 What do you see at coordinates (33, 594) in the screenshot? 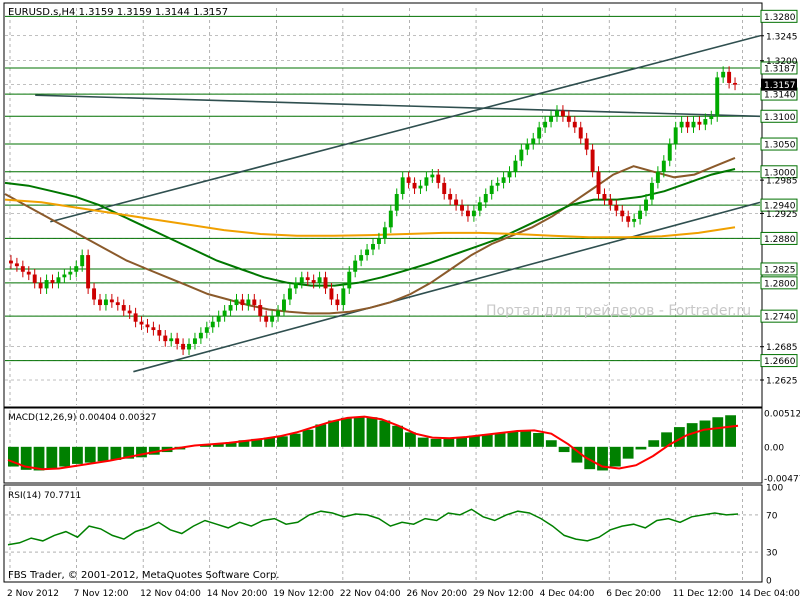
I see `x-tick-label: 2 Nov 2012` at bounding box center [33, 594].